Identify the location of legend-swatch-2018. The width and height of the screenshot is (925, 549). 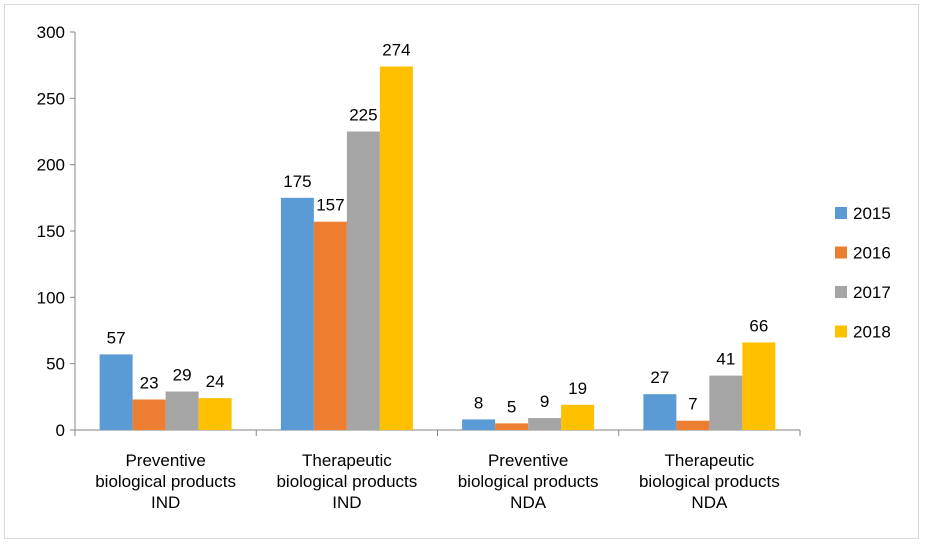
(841, 331).